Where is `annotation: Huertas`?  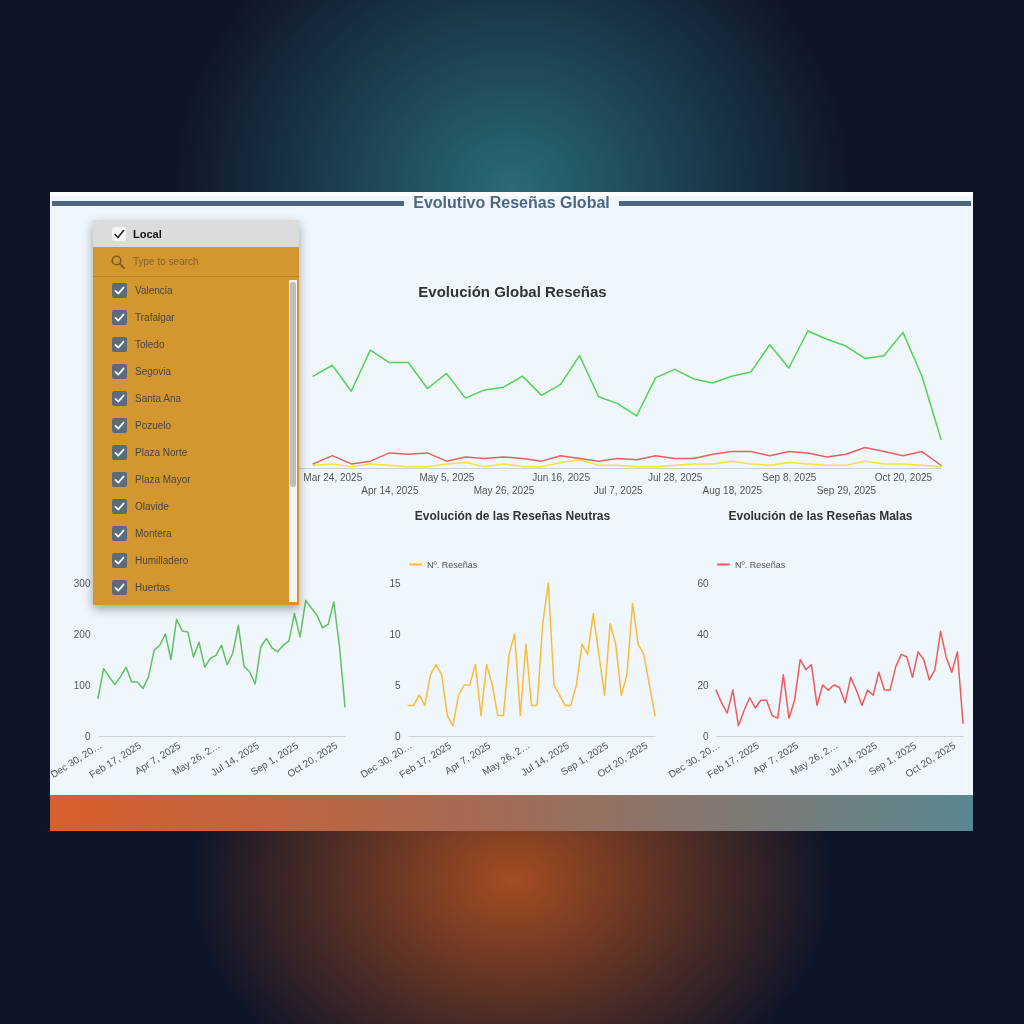 annotation: Huertas is located at coordinates (153, 587).